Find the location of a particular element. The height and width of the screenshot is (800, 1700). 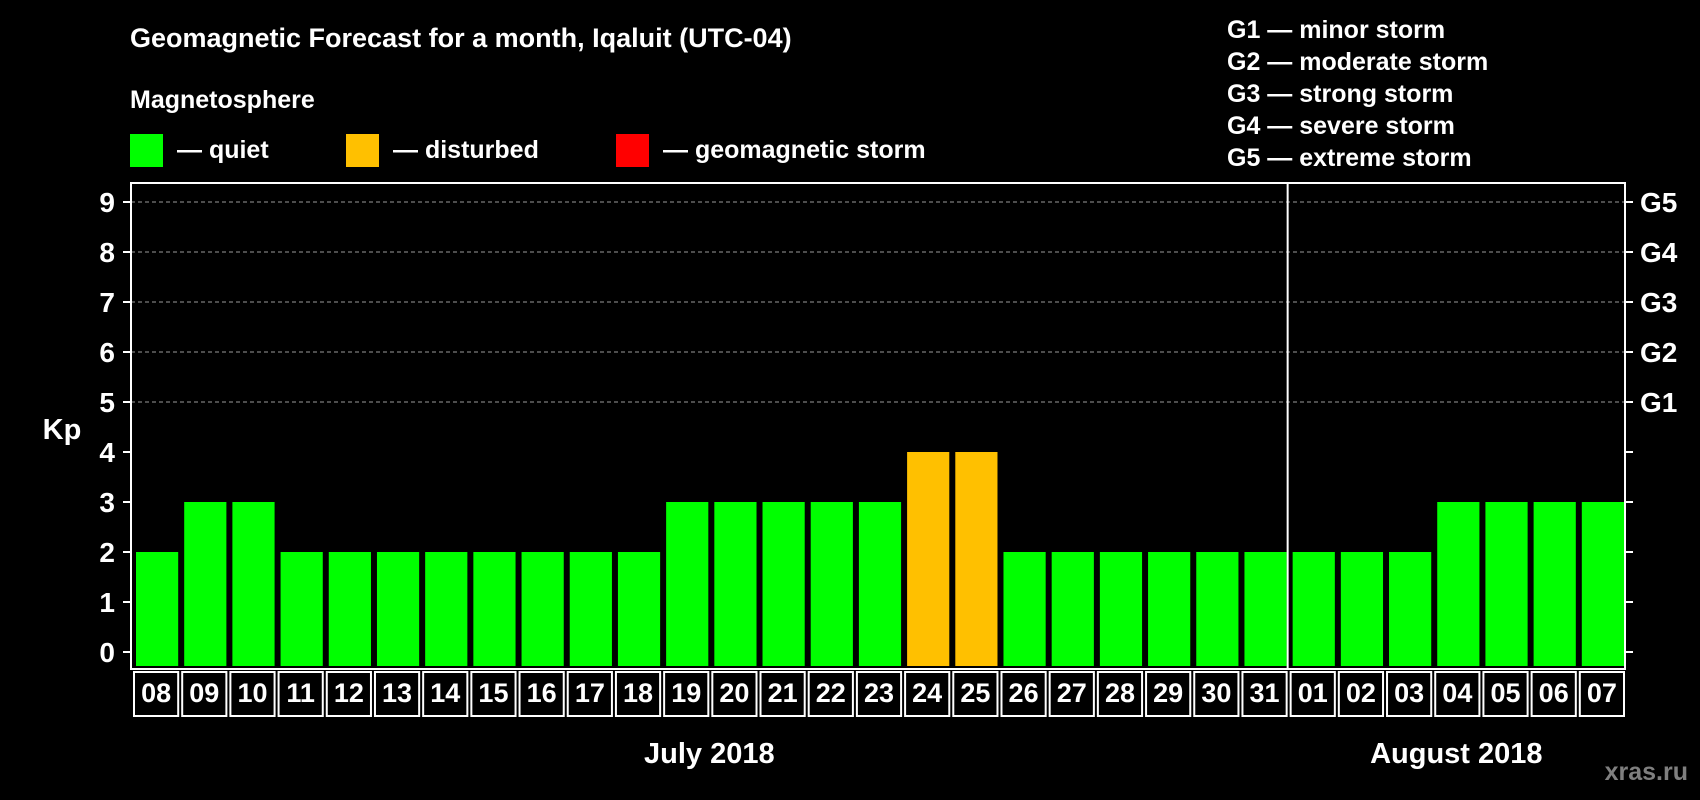

date-label: 09 is located at coordinates (204, 693).